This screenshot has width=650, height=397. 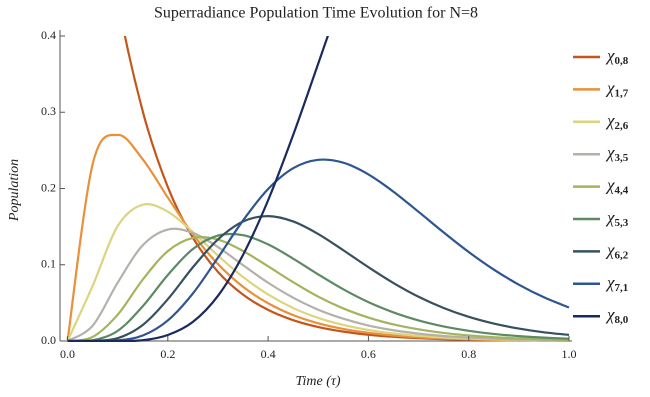 I want to click on y-tick-label: 0.3, so click(x=48, y=111).